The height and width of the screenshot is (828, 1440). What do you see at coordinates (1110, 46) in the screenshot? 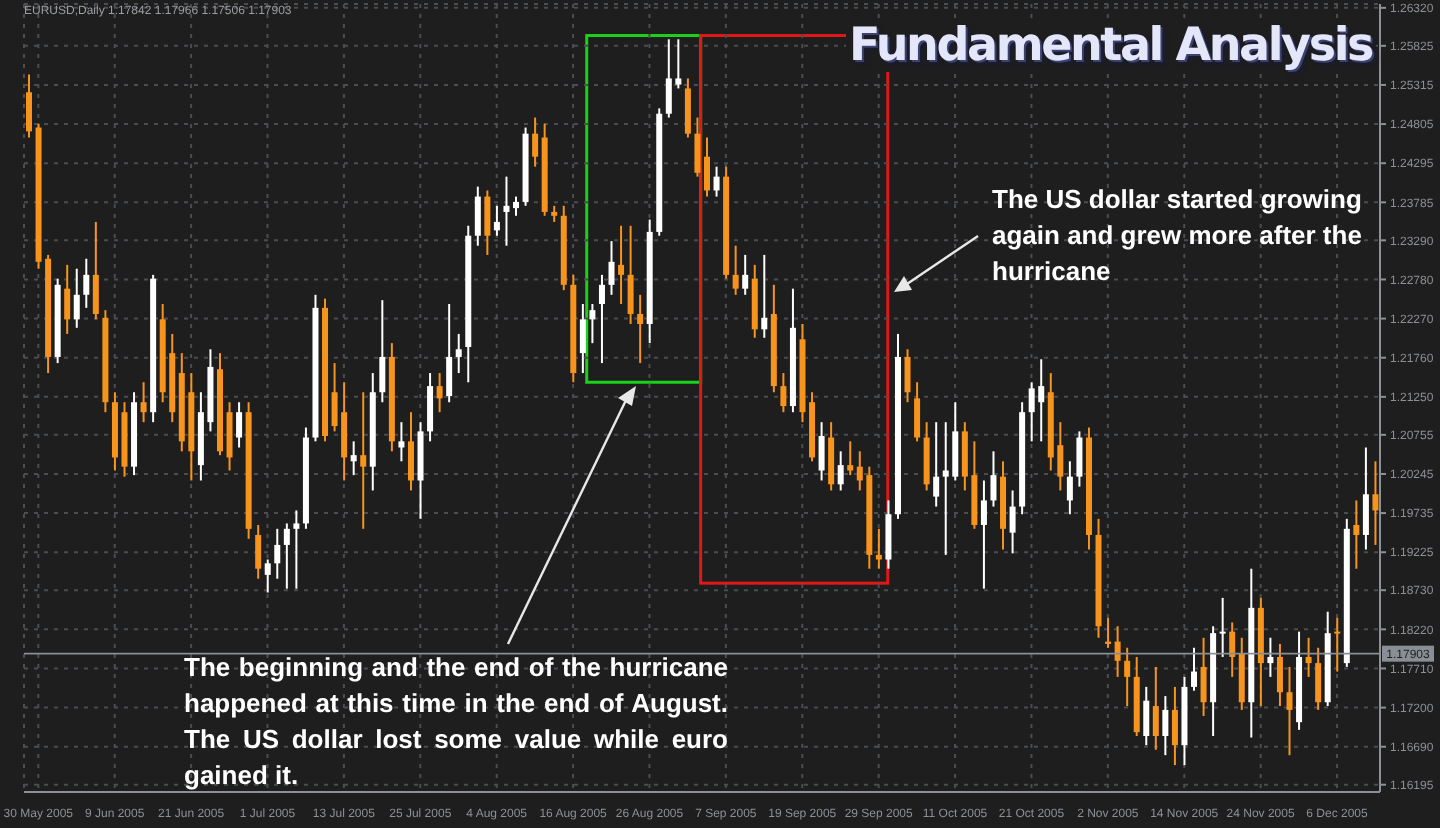
I see `chart-title: Fundamental Analysis` at bounding box center [1110, 46].